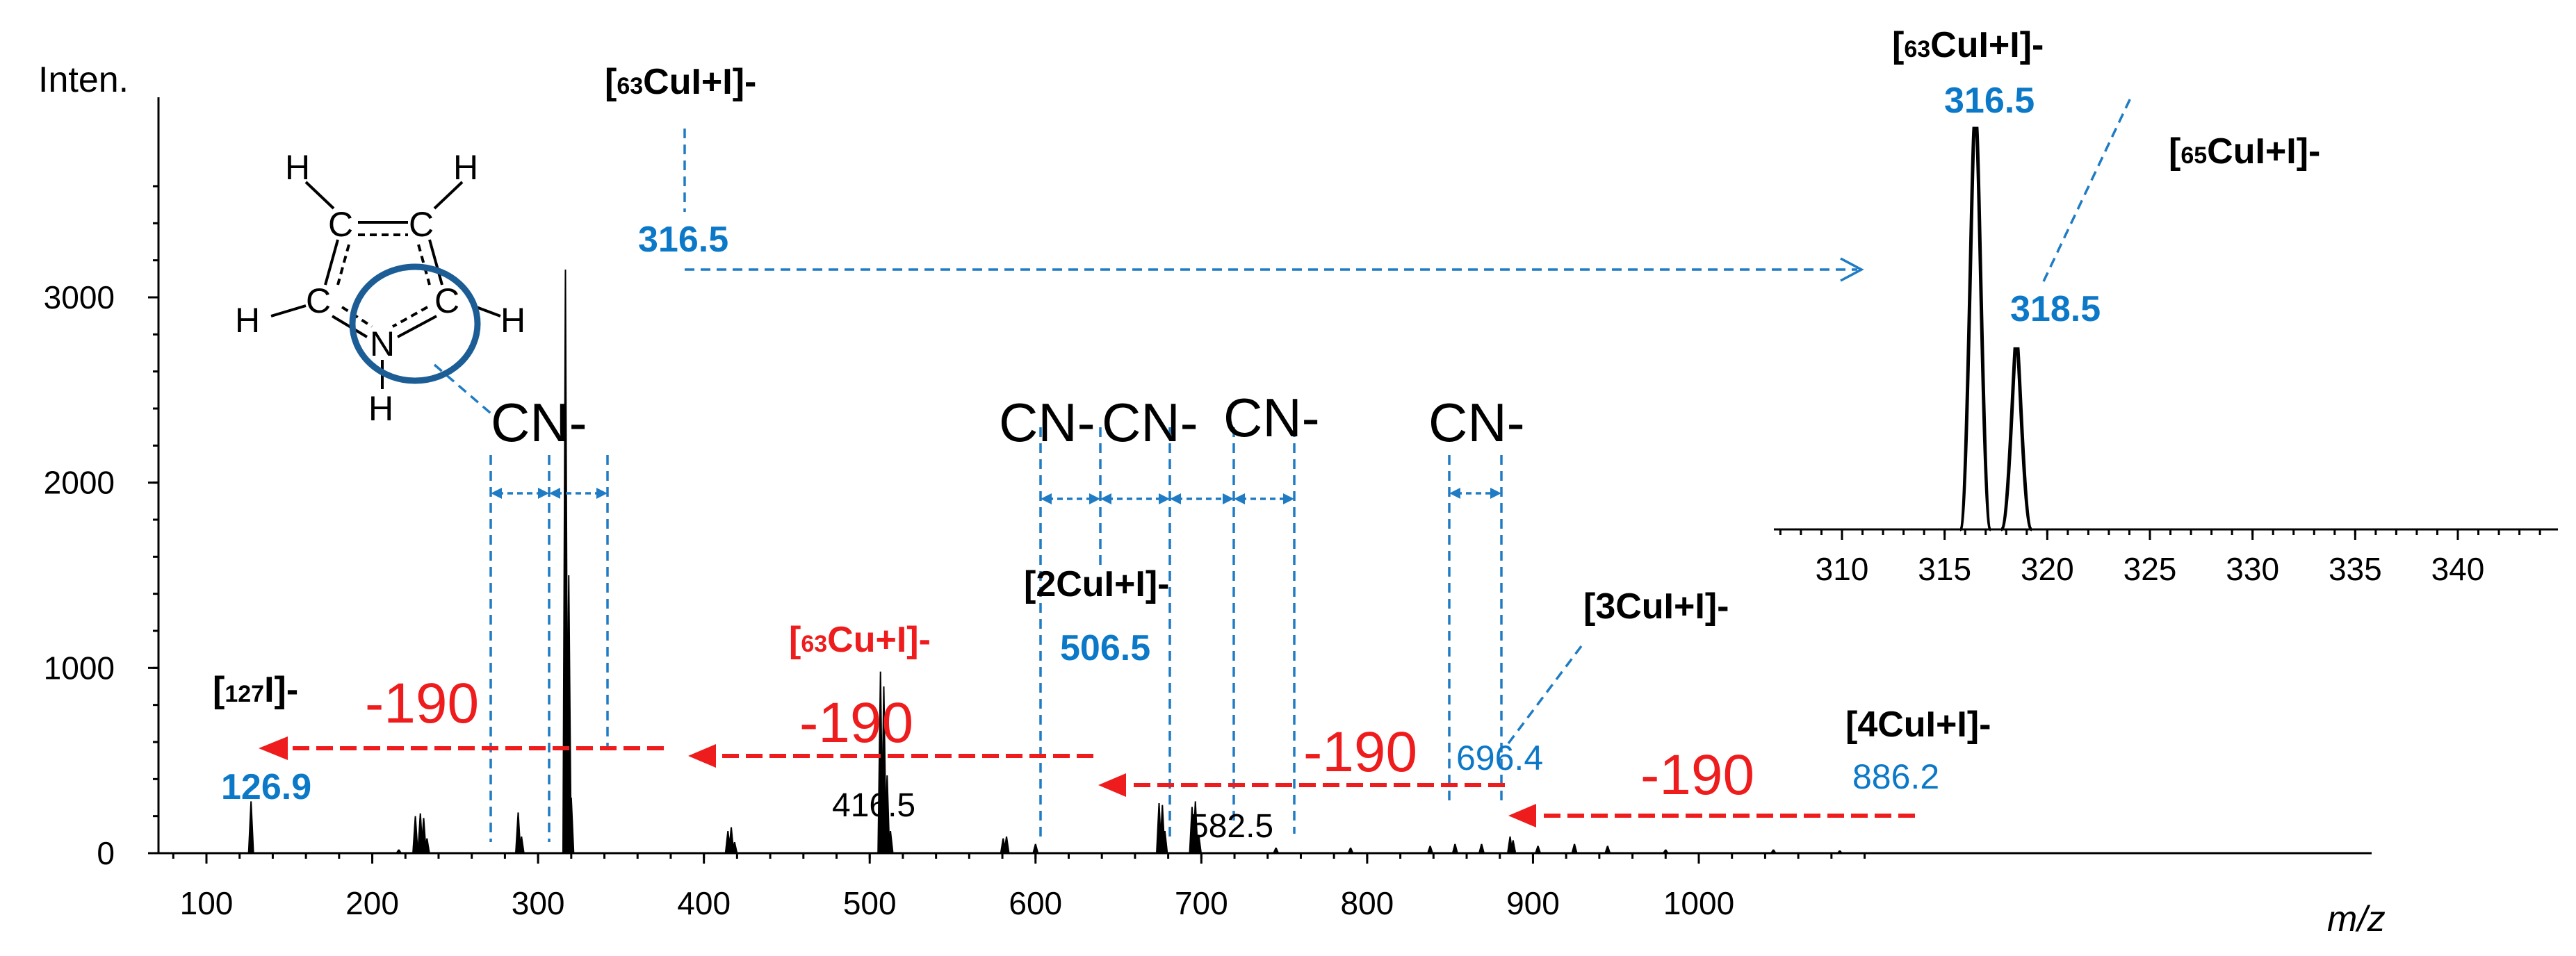 The image size is (2576, 956). I want to click on y-tick-label: 0, so click(106, 853).